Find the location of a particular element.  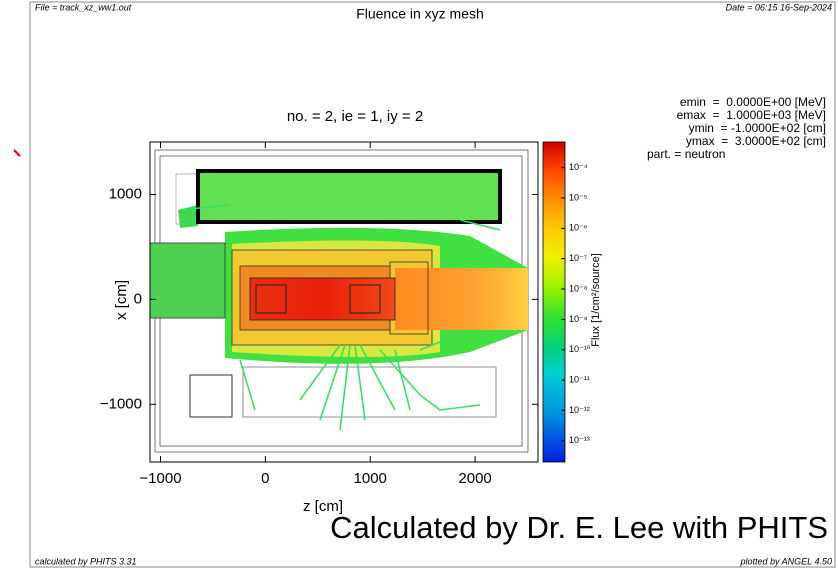

x-tick-label: −1000 is located at coordinates (160, 478).